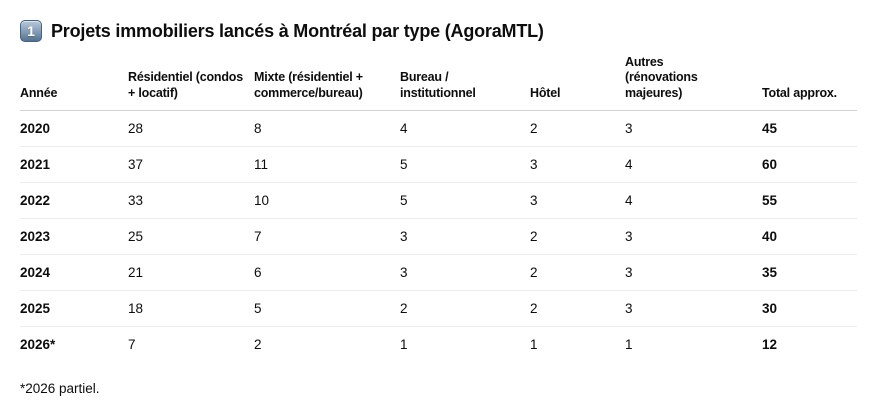 This screenshot has height=404, width=880. What do you see at coordinates (74, 308) in the screenshot?
I see `year-cell: 2025` at bounding box center [74, 308].